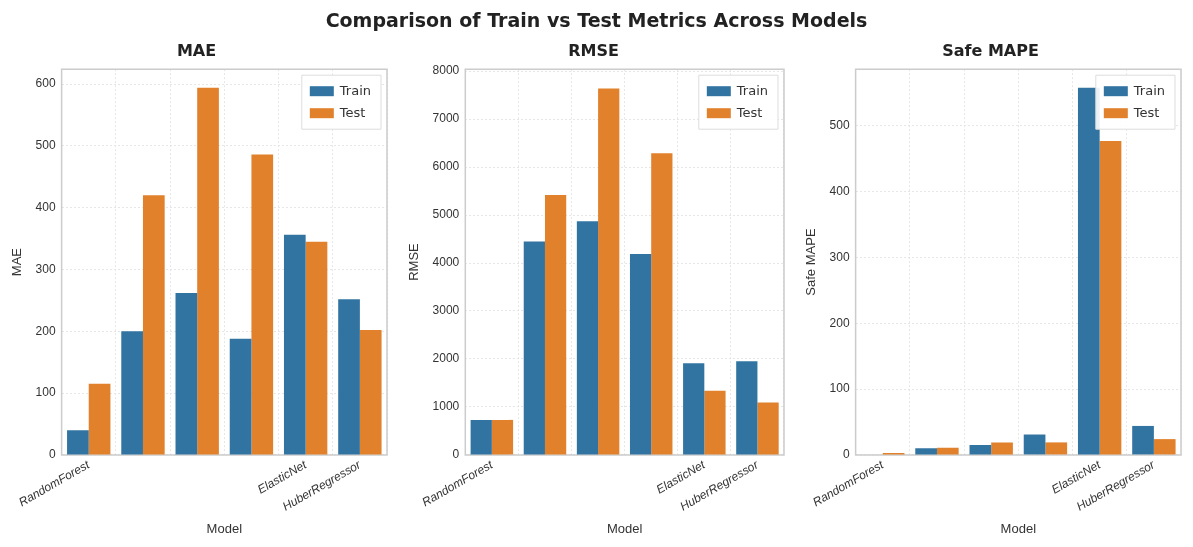 The image size is (1193, 547). Describe the element at coordinates (45, 83) in the screenshot. I see `y-tick-label: 600` at that location.